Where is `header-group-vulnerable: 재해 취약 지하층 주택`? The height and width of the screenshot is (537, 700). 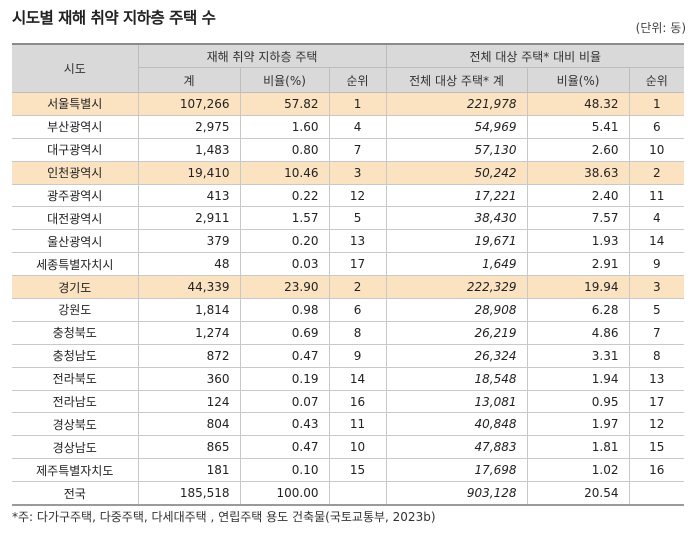
header-group-vulnerable: 재해 취약 지하층 주택 is located at coordinates (262, 56).